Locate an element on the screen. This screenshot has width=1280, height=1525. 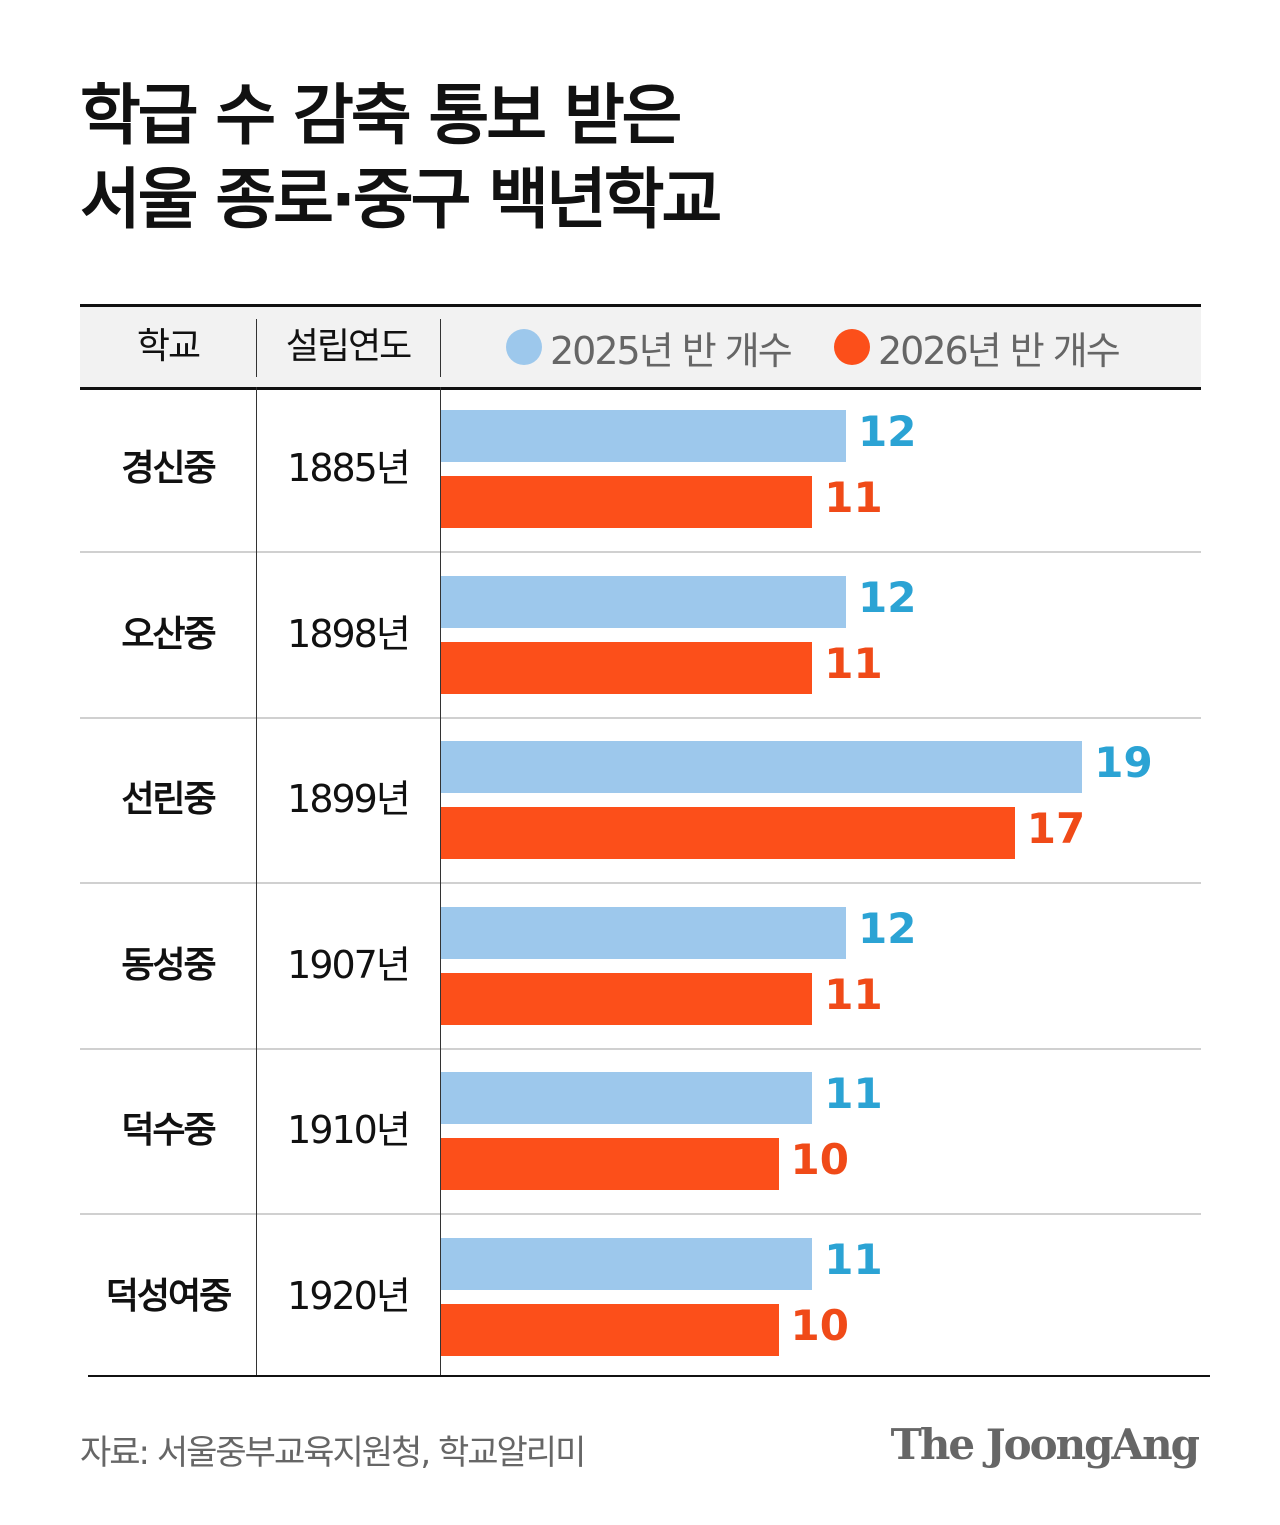
value-label-2026: 17 is located at coordinates (1056, 828).